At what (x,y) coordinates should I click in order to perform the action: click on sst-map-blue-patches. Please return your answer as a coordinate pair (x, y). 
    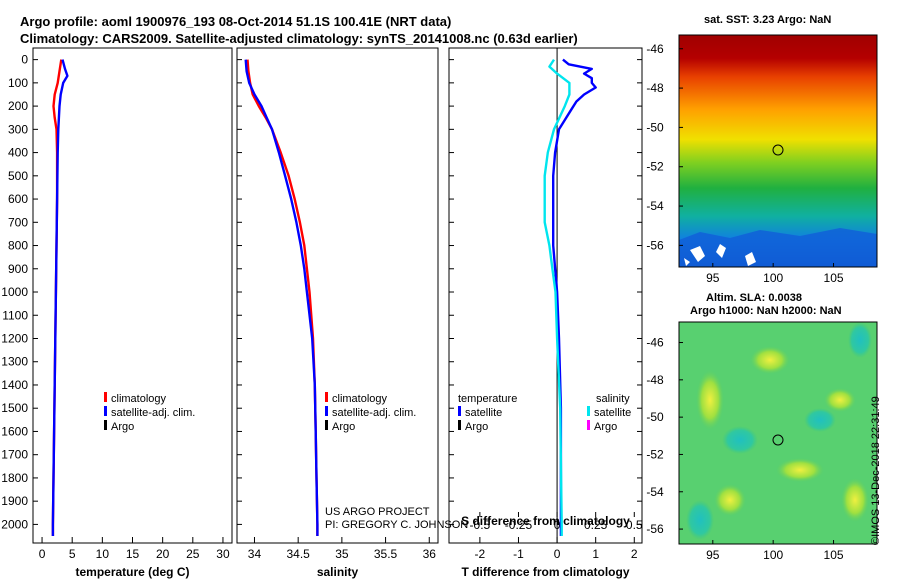
    Looking at the image, I should click on (778, 247).